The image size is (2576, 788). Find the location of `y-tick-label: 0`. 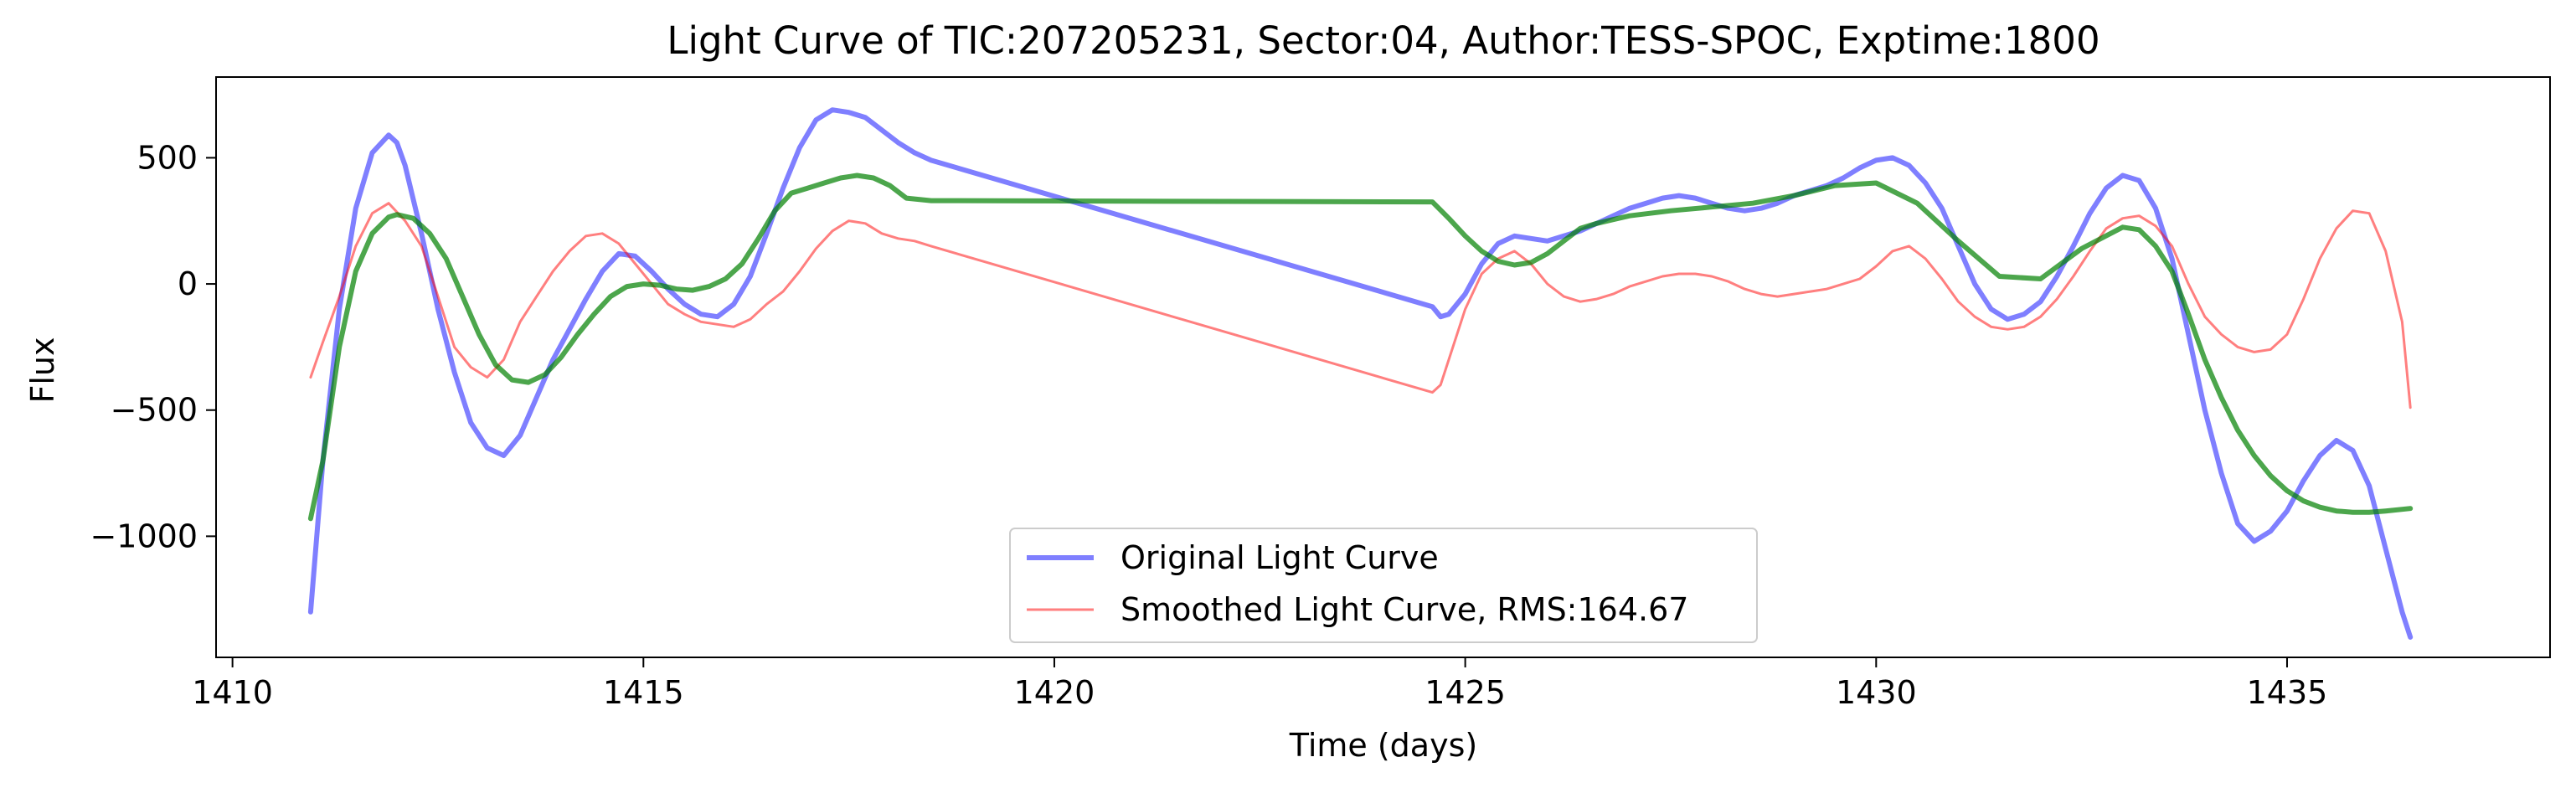

y-tick-label: 0 is located at coordinates (188, 283).